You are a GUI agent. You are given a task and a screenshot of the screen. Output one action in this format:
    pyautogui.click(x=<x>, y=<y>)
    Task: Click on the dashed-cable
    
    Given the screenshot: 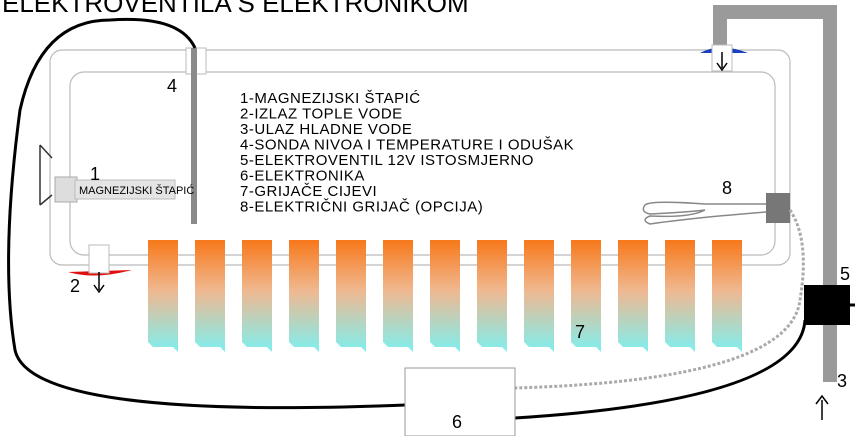 What is the action you would take?
    pyautogui.click(x=659, y=299)
    